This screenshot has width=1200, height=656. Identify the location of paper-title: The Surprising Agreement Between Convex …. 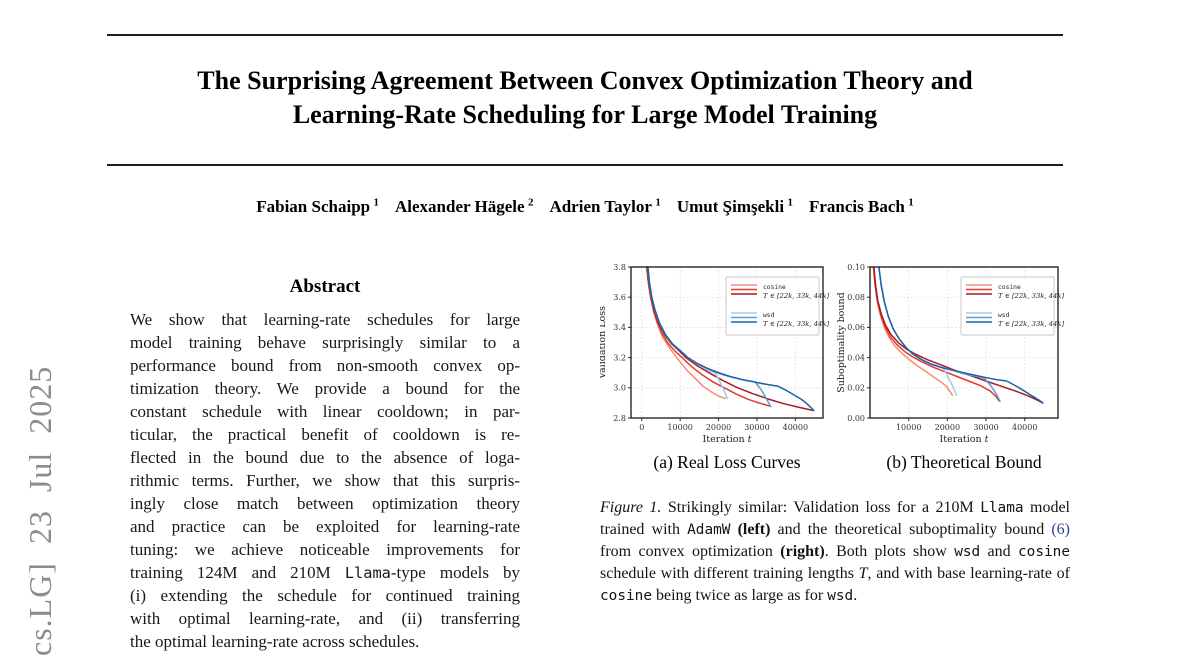
(585, 98).